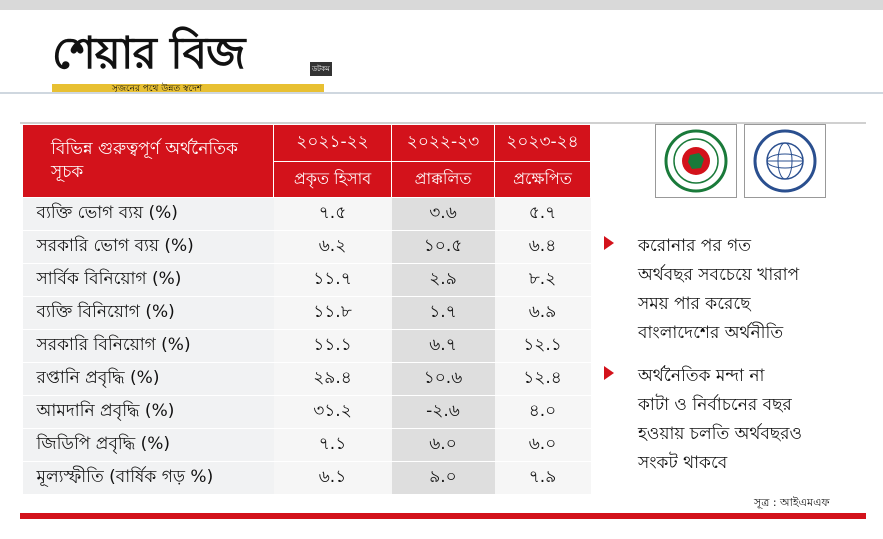 This screenshot has height=539, width=883. Describe the element at coordinates (148, 161) in the screenshot. I see `table-header-label: বিভিন্ন গুরুত্বপূর্ণ অর্থনৈতিক সূচক` at that location.